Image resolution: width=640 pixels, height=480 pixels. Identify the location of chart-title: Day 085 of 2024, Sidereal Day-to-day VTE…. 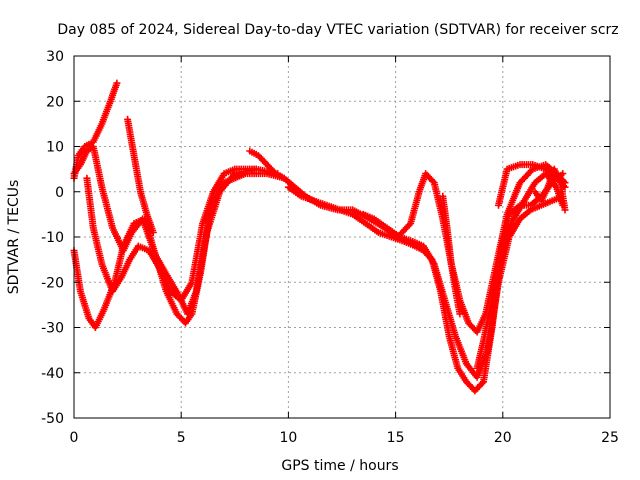
(337, 30).